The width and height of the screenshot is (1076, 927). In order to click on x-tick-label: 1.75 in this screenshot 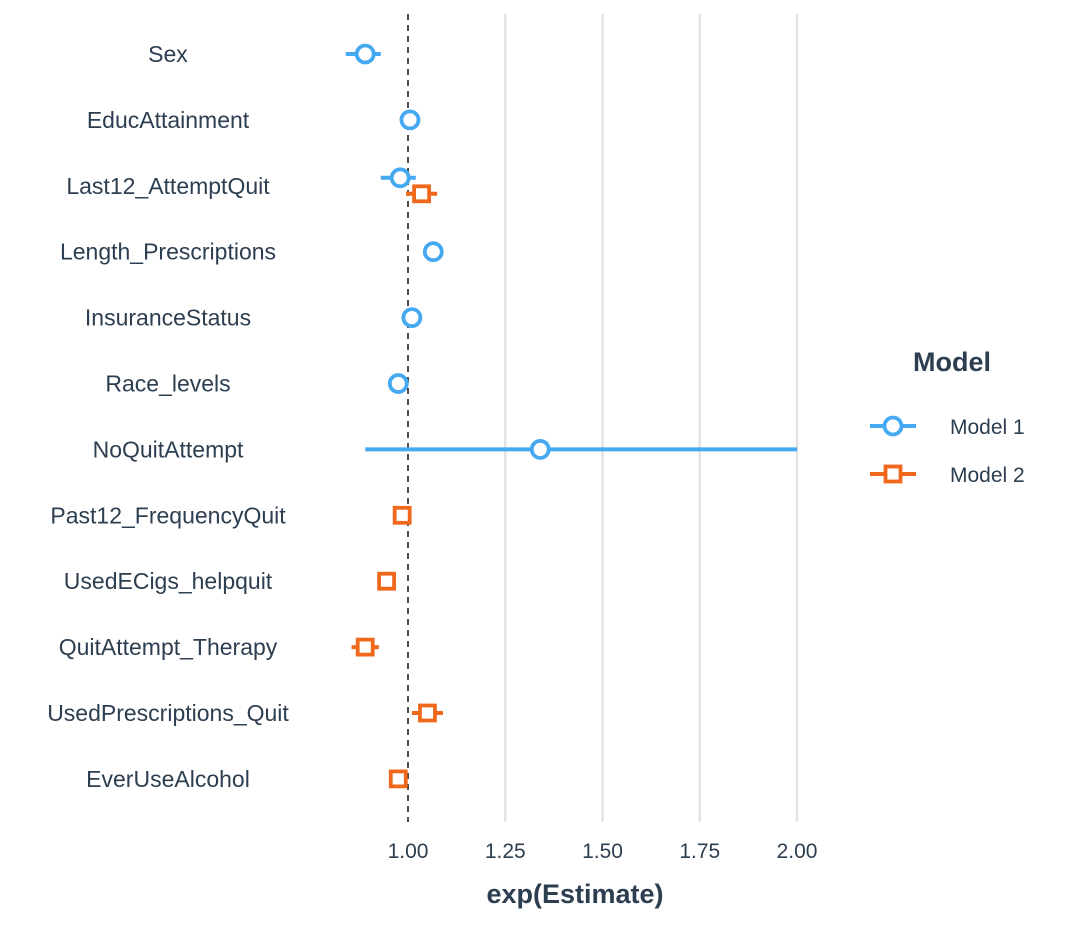, I will do `click(699, 851)`.